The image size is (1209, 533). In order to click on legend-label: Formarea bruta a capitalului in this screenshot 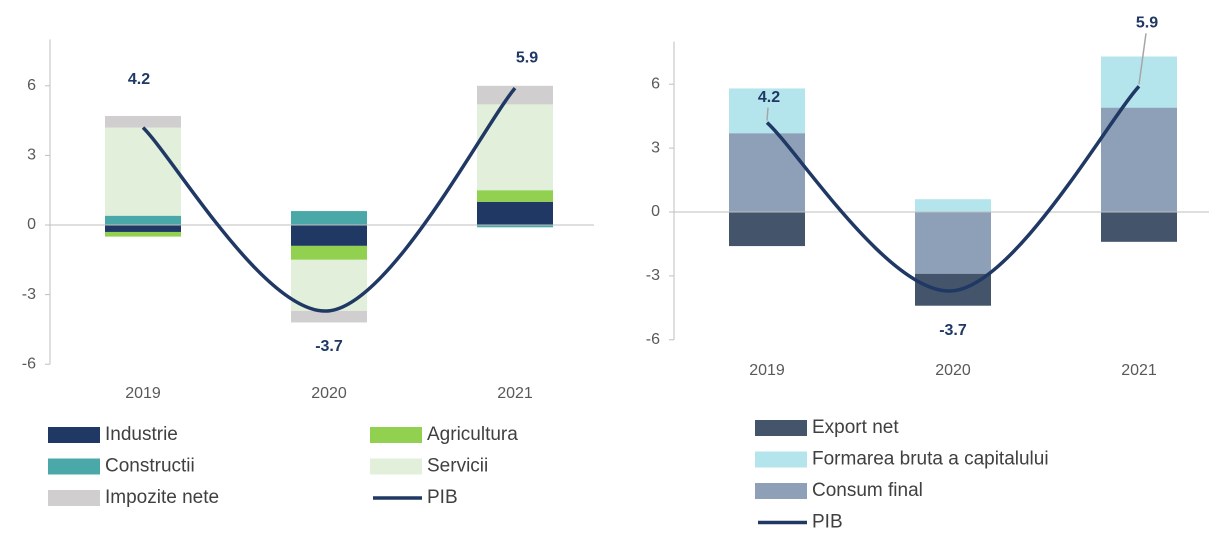, I will do `click(930, 459)`.